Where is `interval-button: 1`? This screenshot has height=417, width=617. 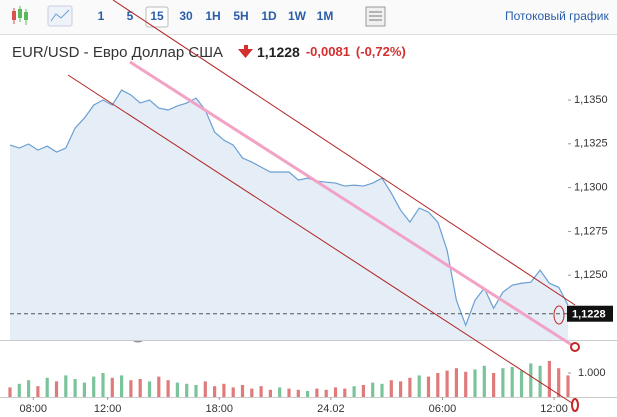 interval-button: 1 is located at coordinates (101, 16).